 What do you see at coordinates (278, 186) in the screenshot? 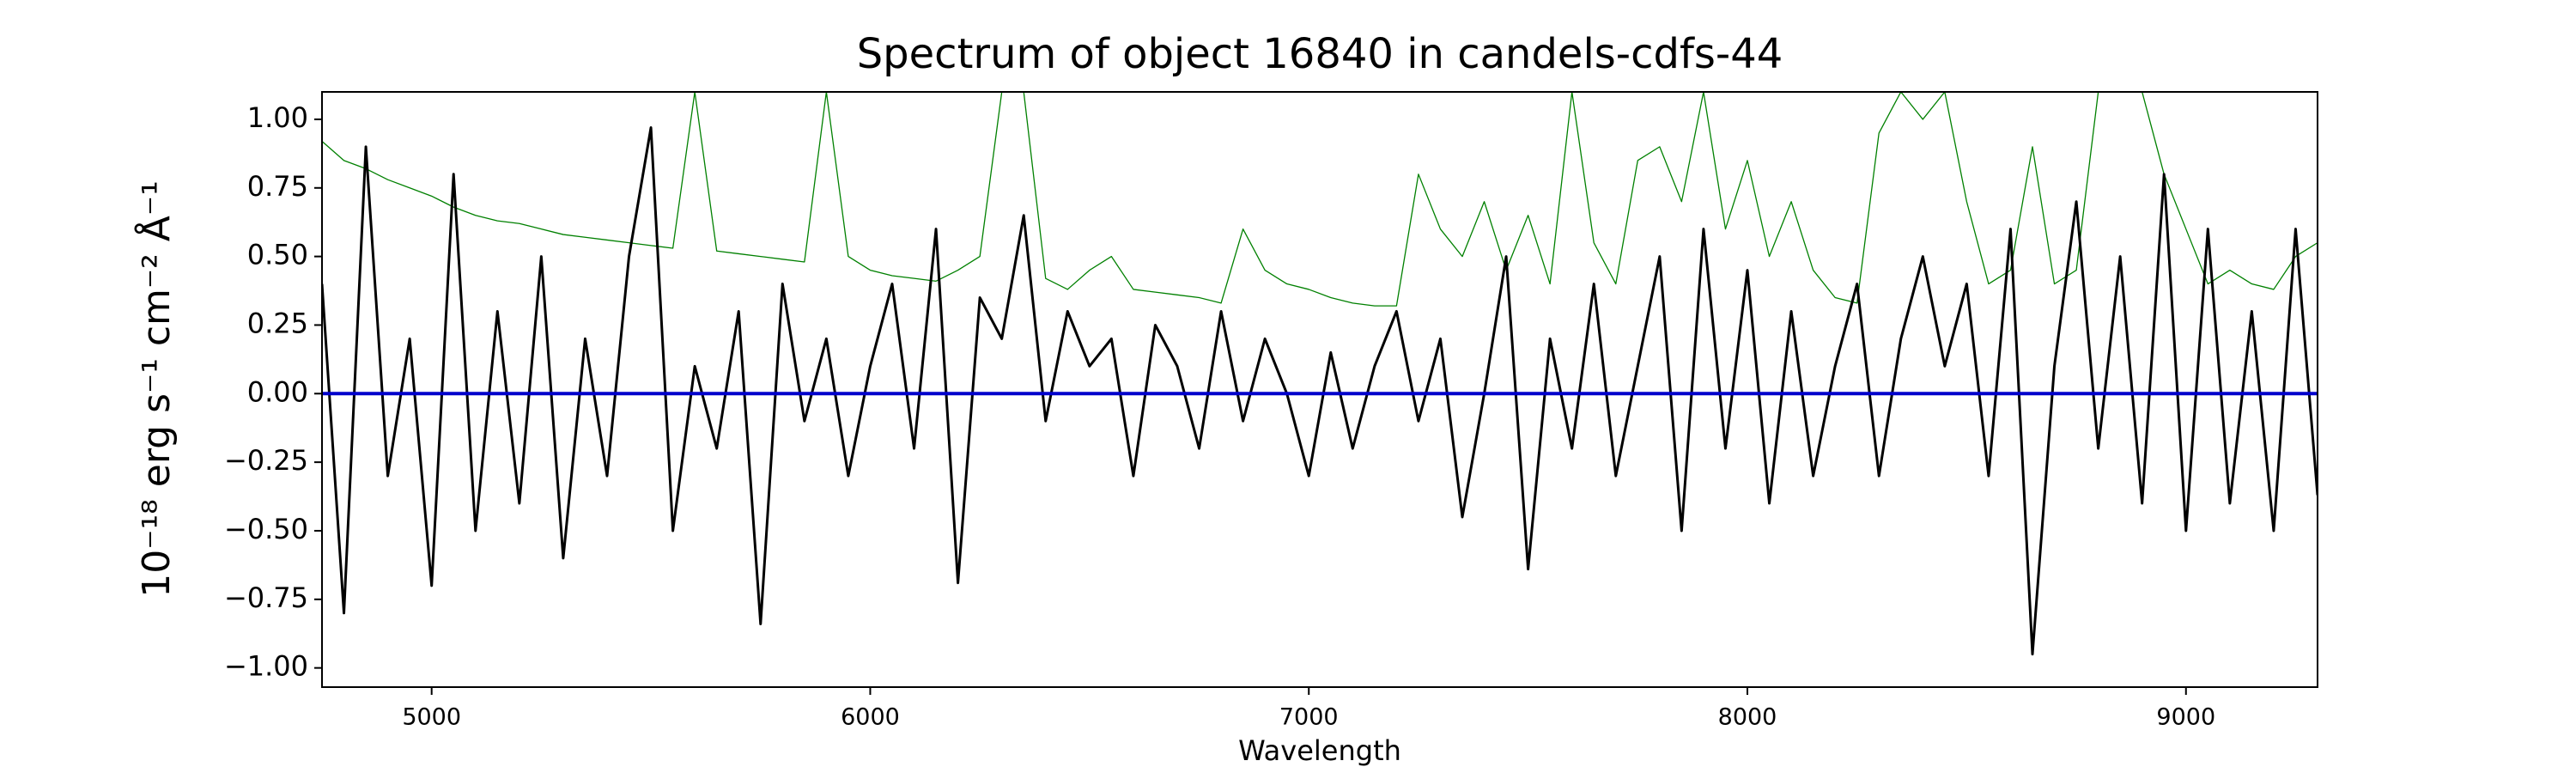
I see `y-tick-label: 0.75` at bounding box center [278, 186].